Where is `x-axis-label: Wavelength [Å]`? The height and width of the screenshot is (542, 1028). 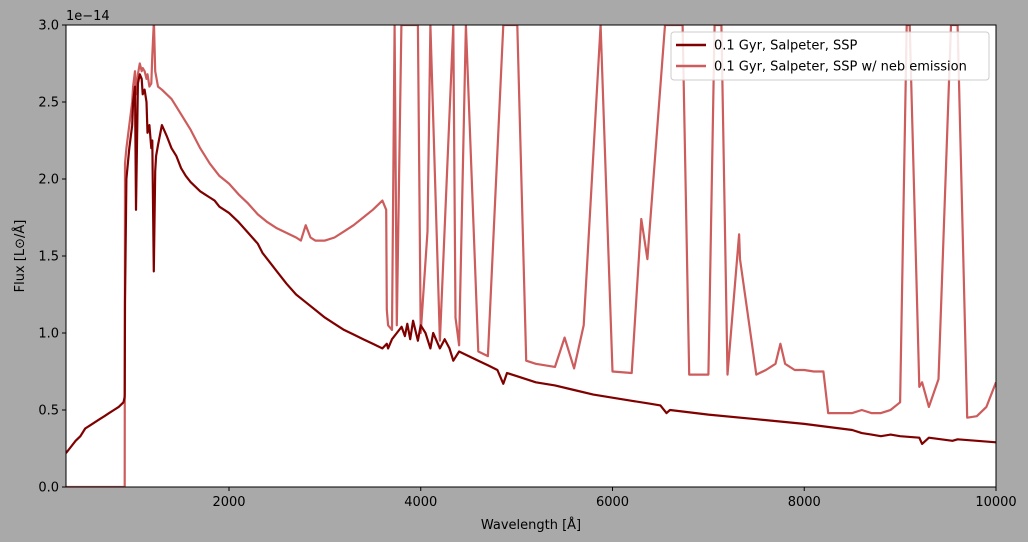 x-axis-label: Wavelength [Å] is located at coordinates (531, 525).